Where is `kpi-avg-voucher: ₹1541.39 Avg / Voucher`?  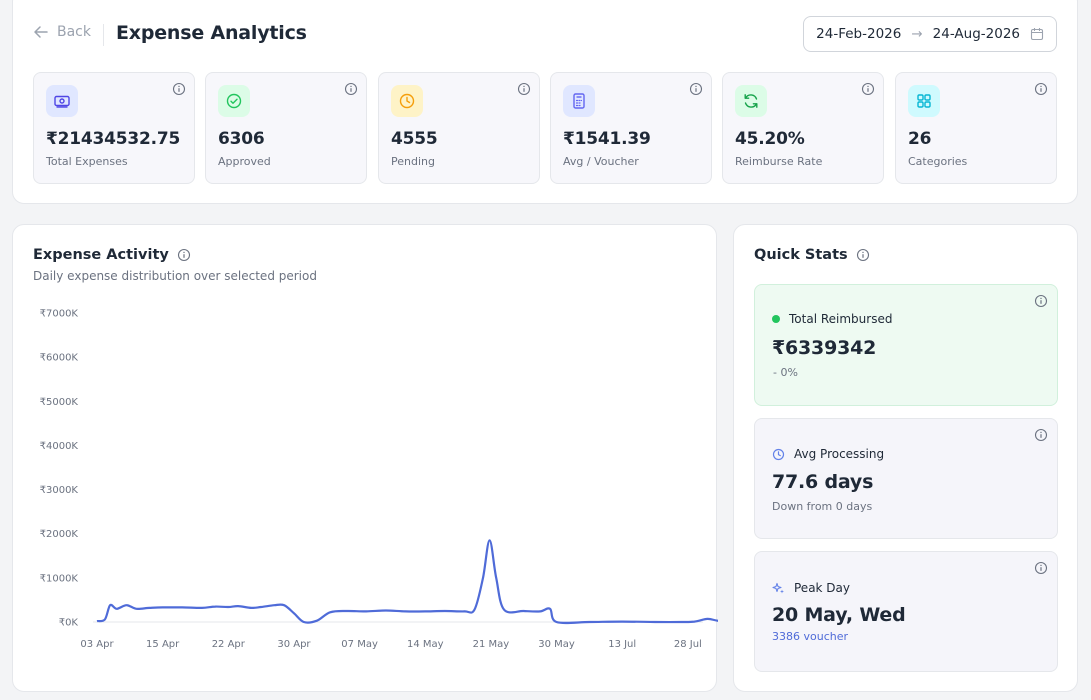 kpi-avg-voucher: ₹1541.39 Avg / Voucher is located at coordinates (631, 128).